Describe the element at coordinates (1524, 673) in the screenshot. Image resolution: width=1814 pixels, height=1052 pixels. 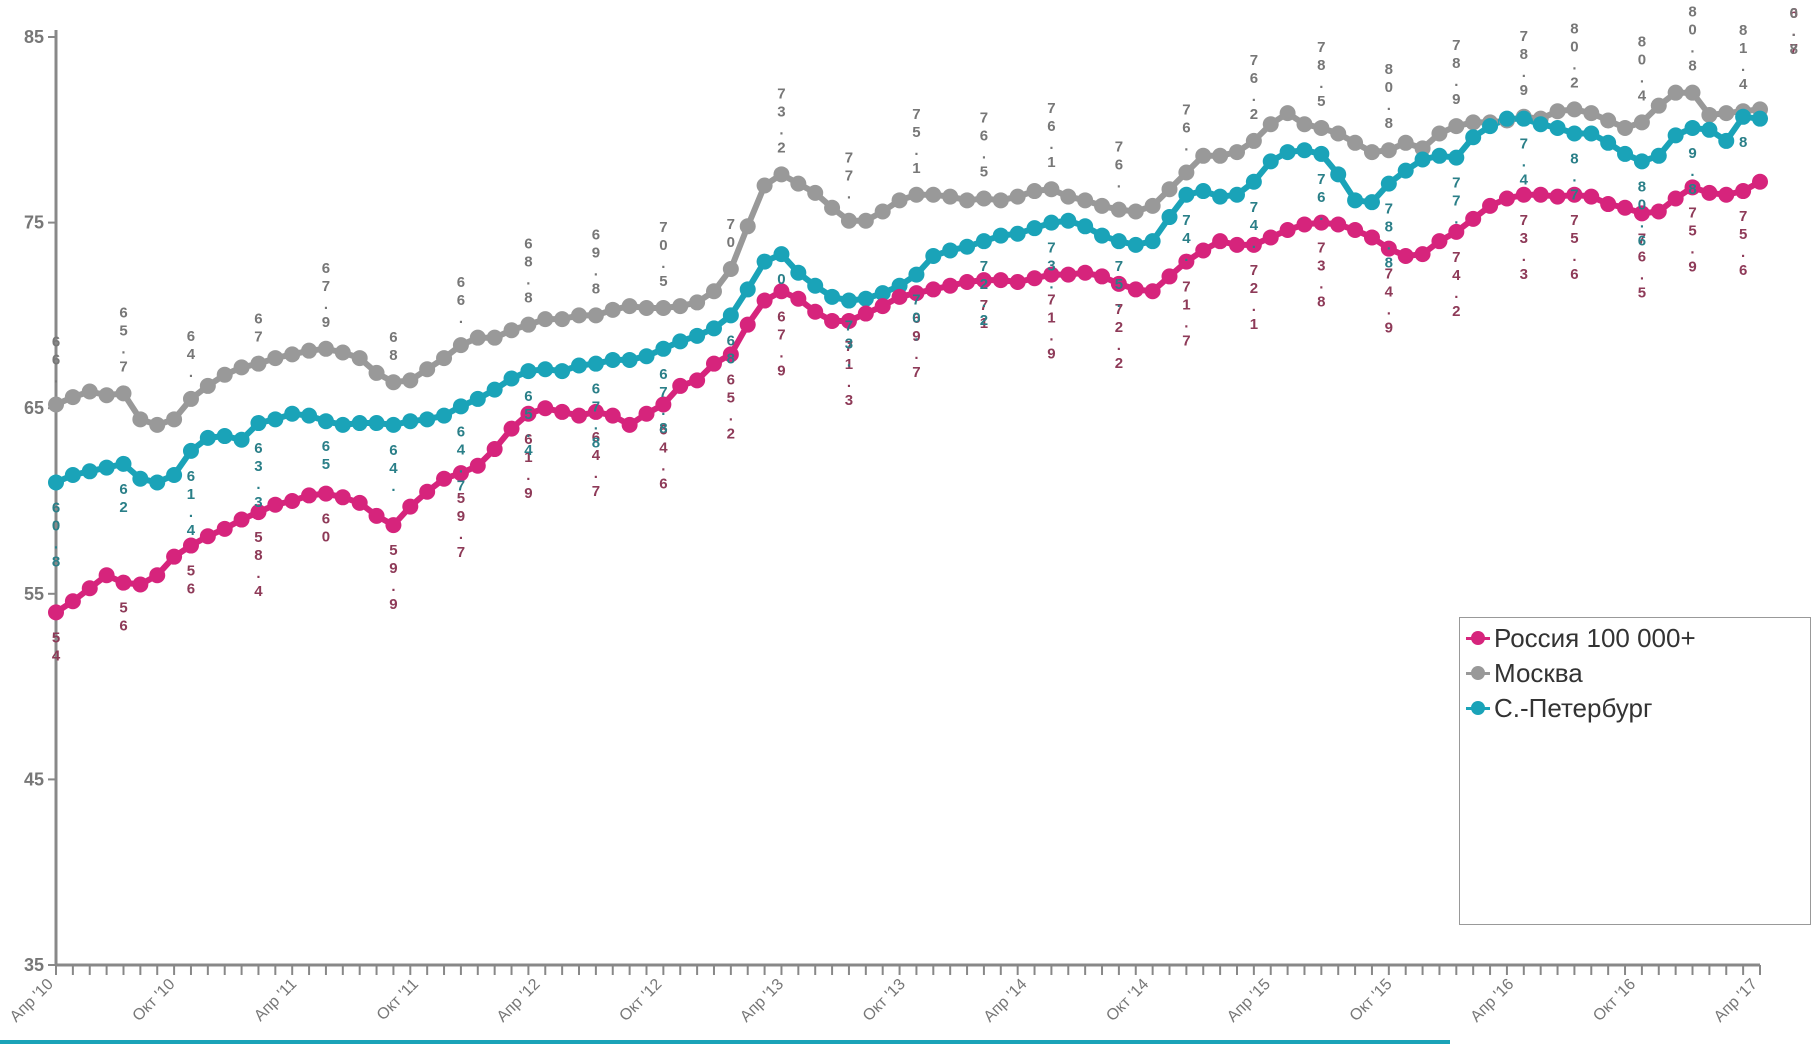
I see `legend-item-moscow: Москва` at that location.